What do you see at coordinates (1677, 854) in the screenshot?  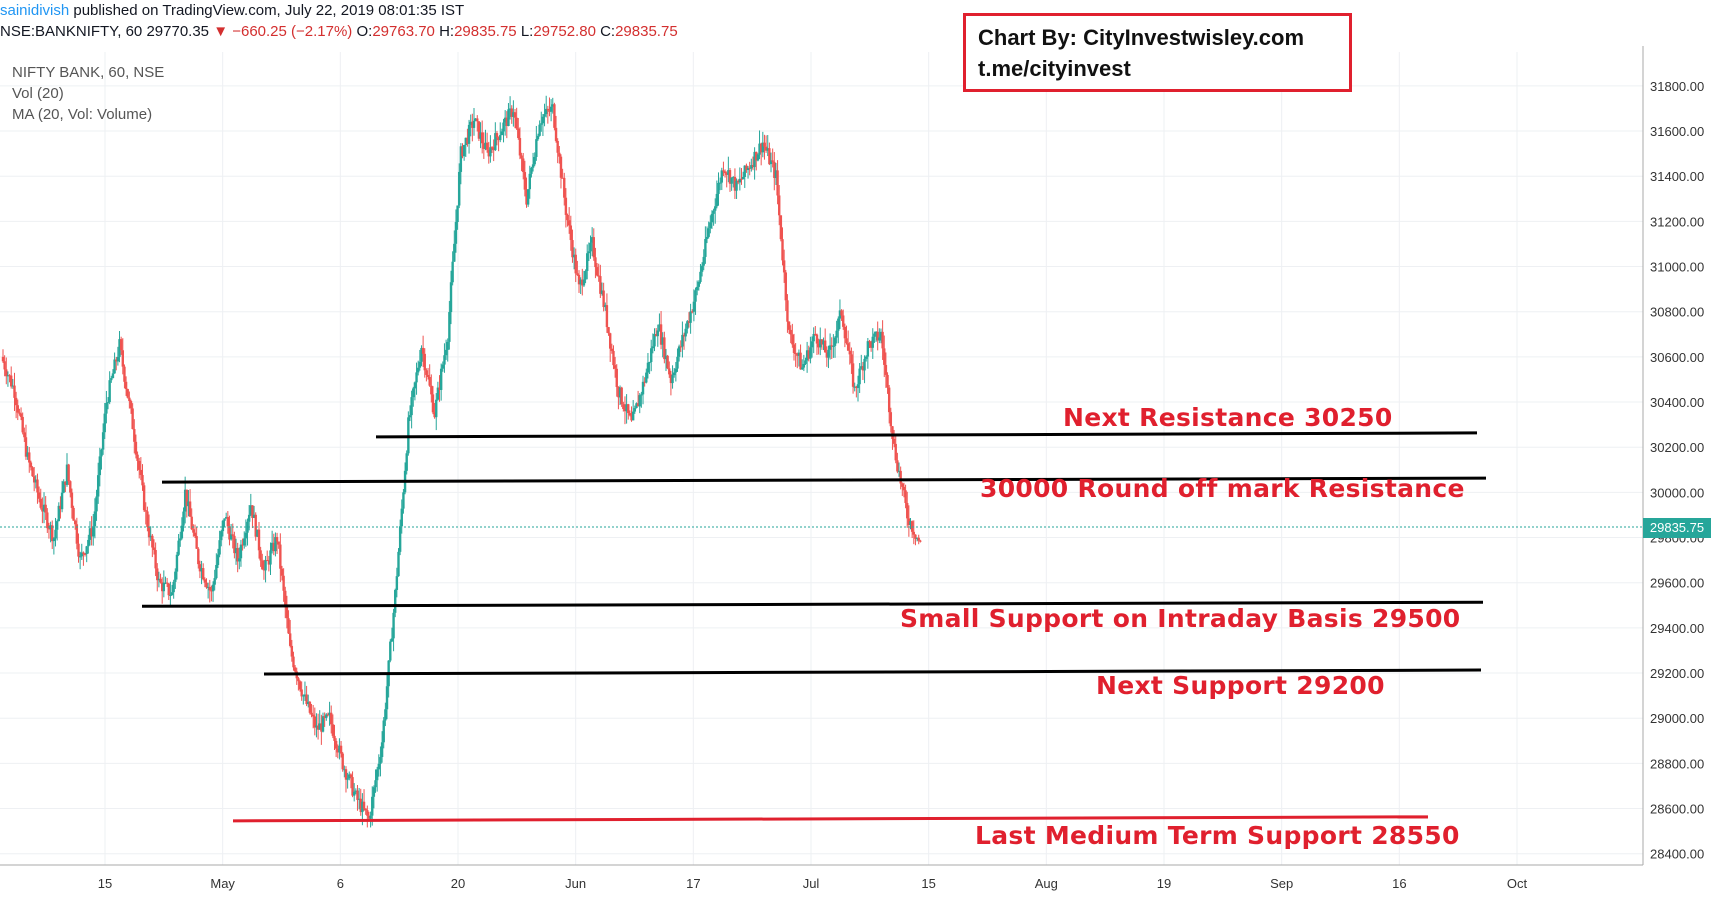 I see `y-tick-label: 28400.00` at bounding box center [1677, 854].